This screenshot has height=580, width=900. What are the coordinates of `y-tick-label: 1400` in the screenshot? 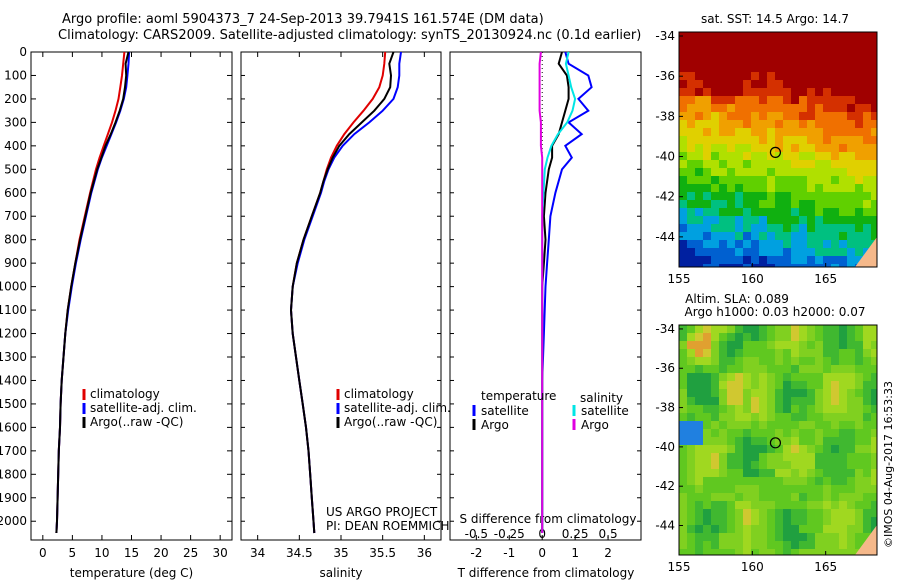 It's located at (13, 380).